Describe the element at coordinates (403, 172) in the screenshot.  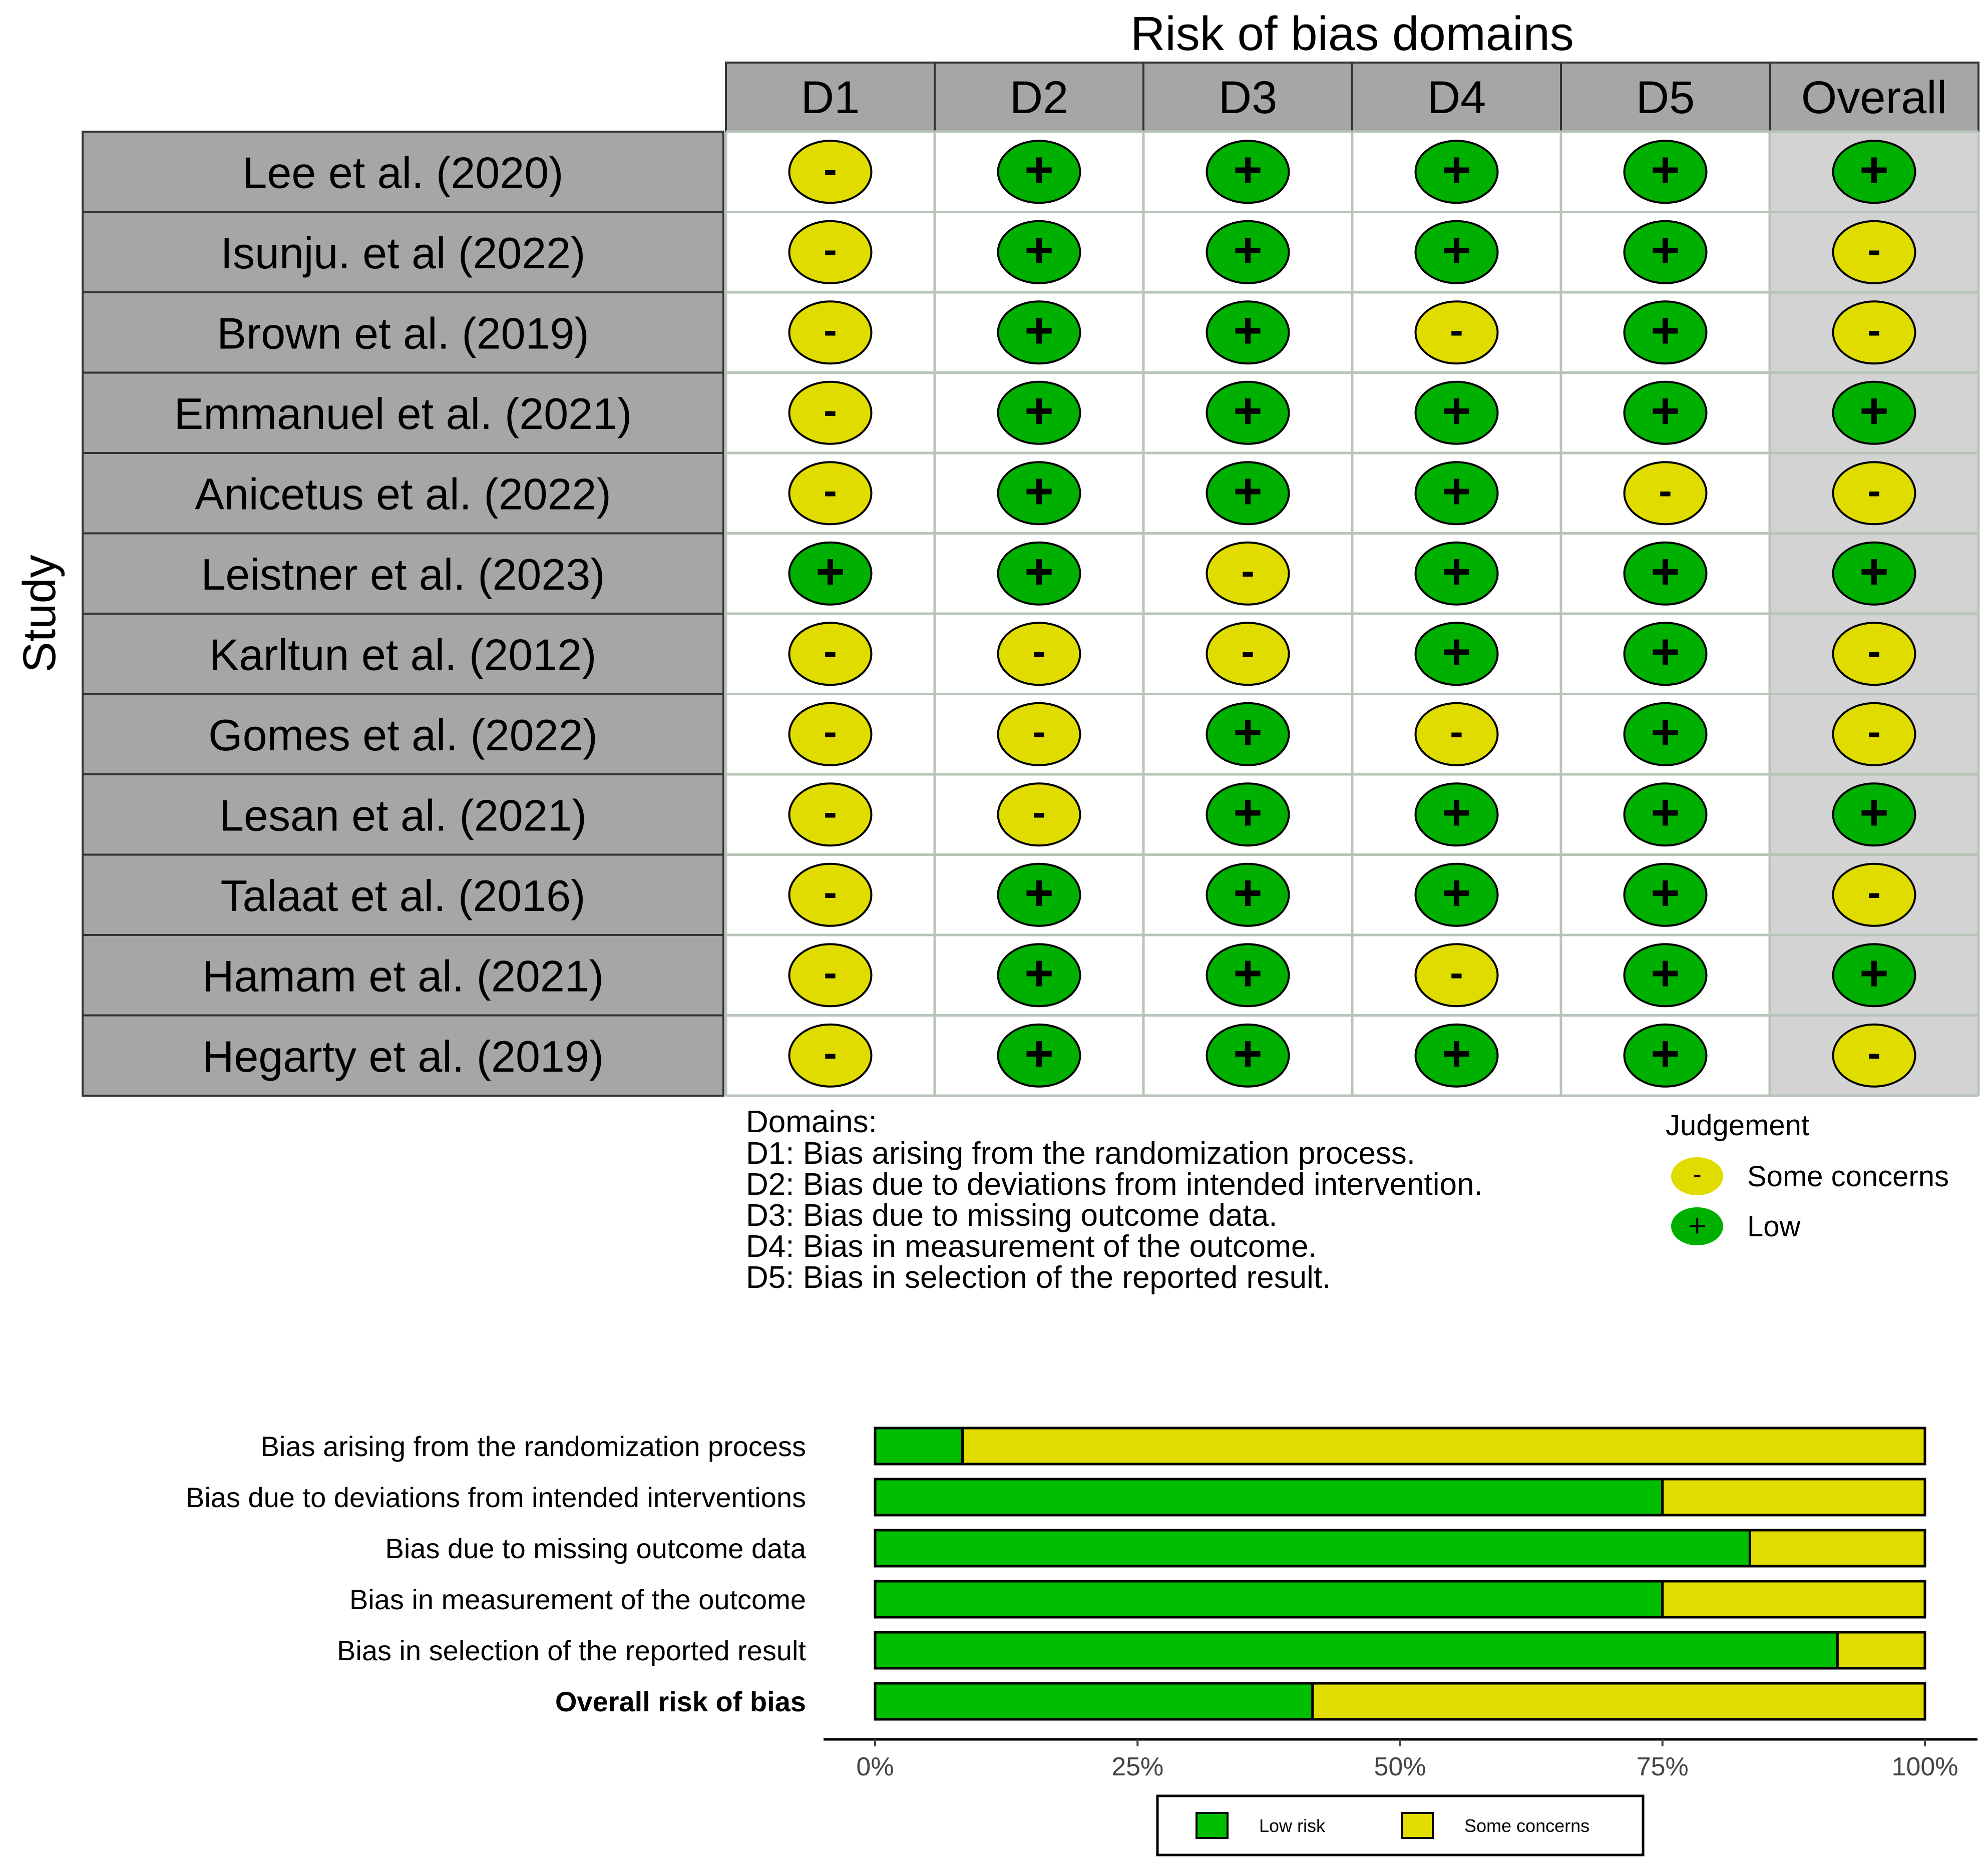
I see `study-label: Lee et al. (2020)` at that location.